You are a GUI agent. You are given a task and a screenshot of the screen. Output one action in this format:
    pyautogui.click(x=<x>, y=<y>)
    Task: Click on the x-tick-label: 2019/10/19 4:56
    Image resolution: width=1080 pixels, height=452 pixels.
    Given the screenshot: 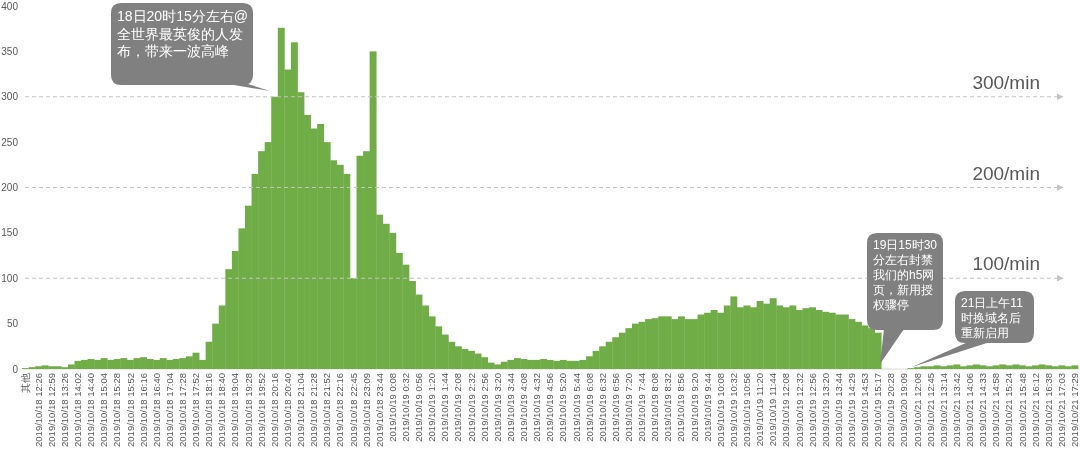 What is the action you would take?
    pyautogui.click(x=550, y=407)
    